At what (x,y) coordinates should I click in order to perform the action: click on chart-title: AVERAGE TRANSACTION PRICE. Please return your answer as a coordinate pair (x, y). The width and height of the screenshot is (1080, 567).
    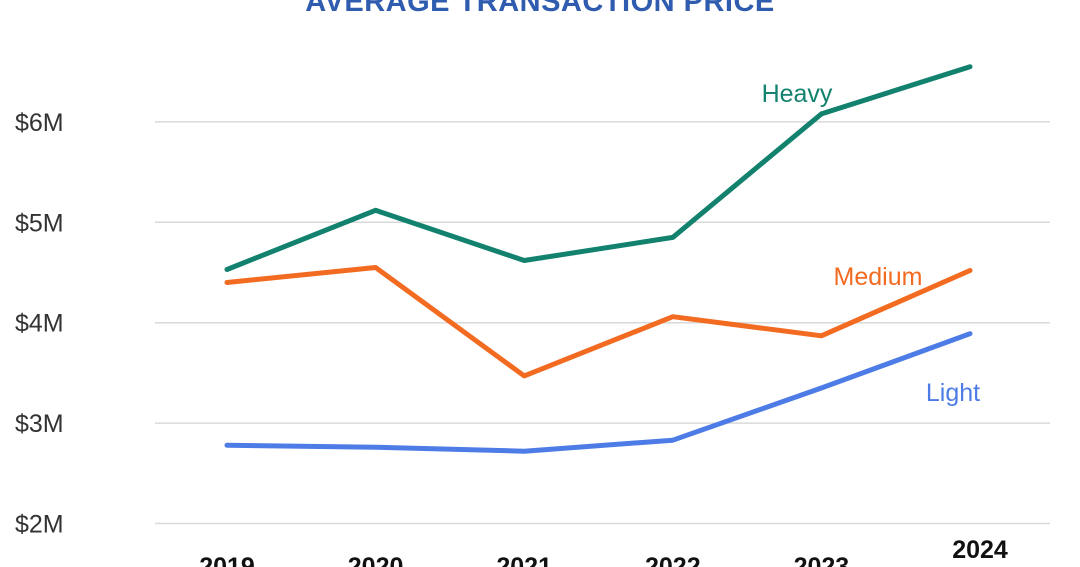
    Looking at the image, I should click on (540, 9).